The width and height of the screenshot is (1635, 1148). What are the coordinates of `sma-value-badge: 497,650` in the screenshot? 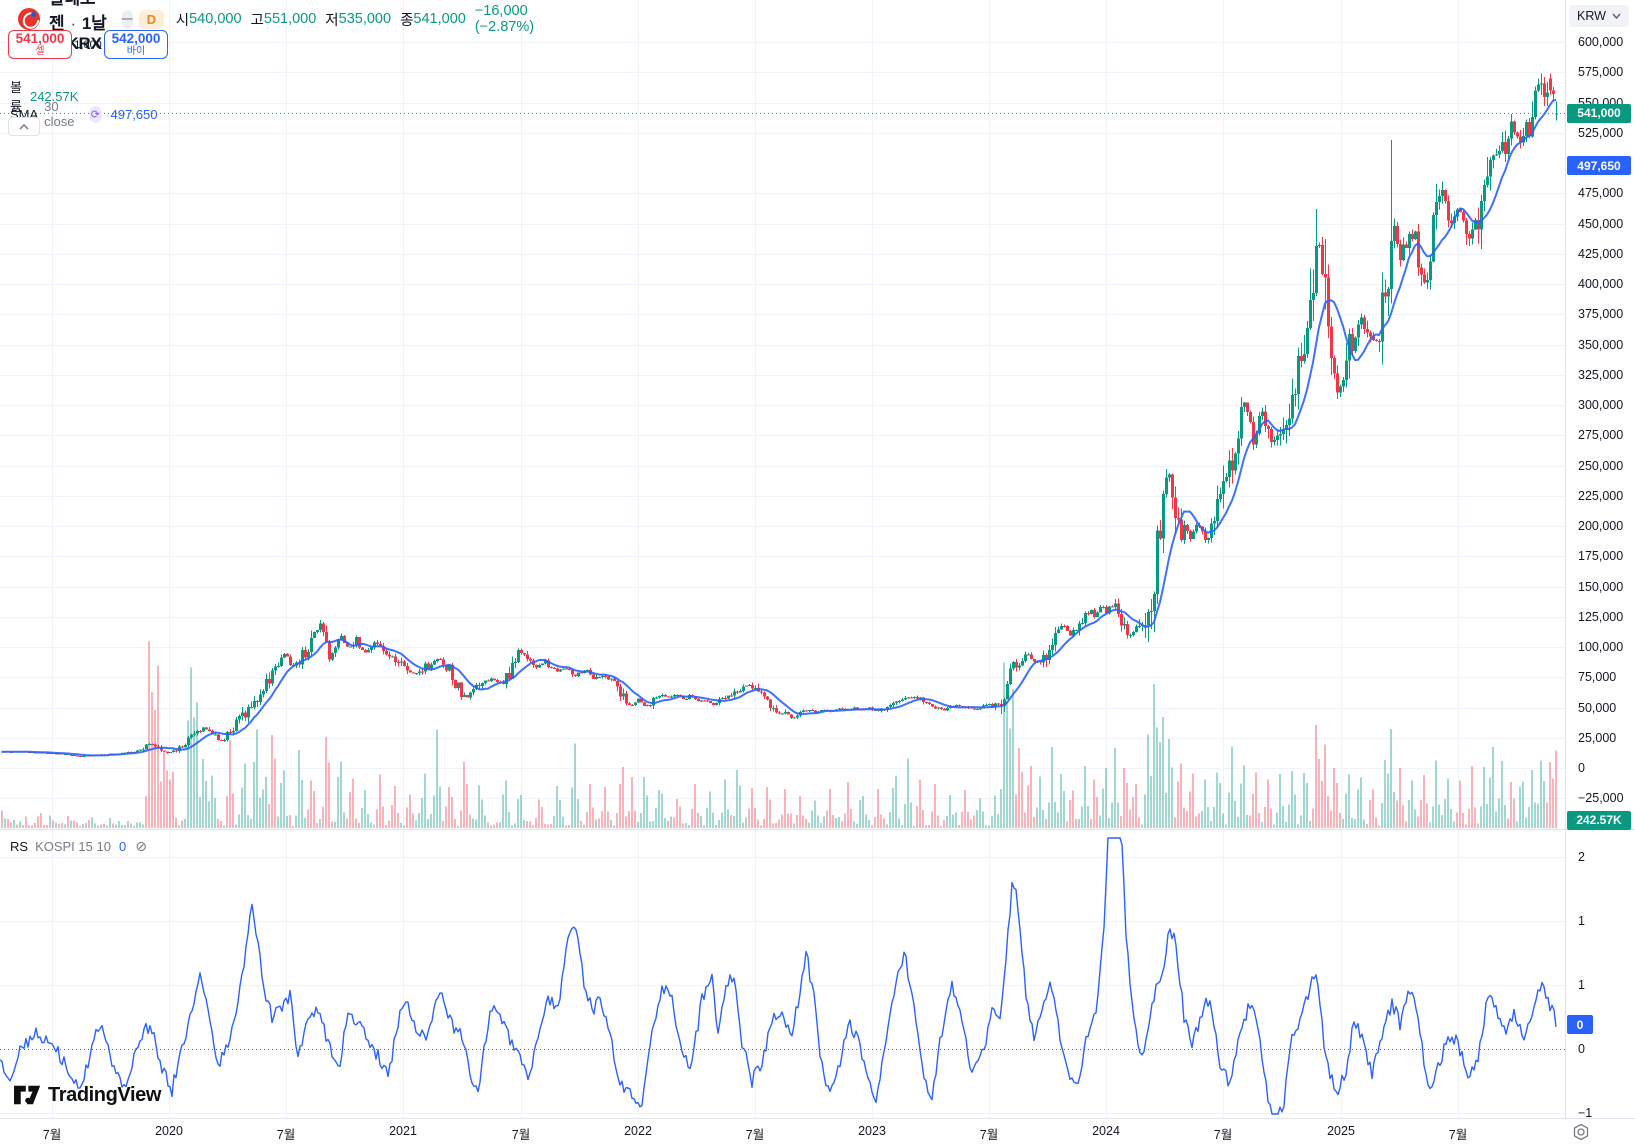 It's located at (1599, 166).